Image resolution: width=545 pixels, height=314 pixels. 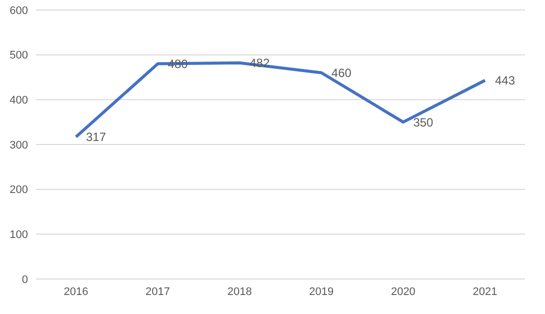 I want to click on data-label: 350, so click(x=423, y=122).